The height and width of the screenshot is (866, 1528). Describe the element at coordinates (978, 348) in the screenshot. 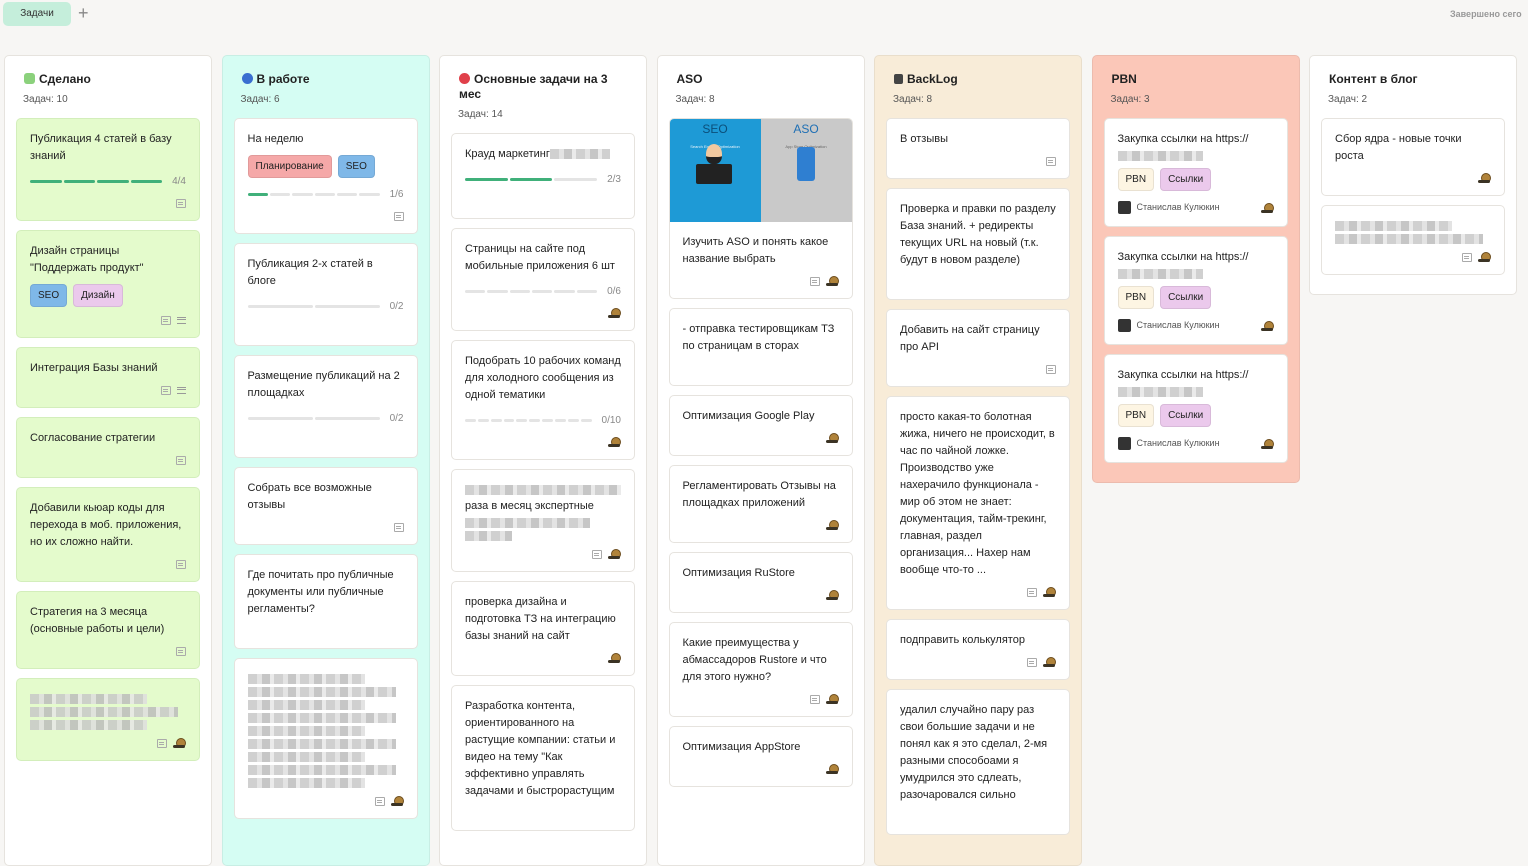

I see `task-card: Добавить на сайт страницу про API` at that location.